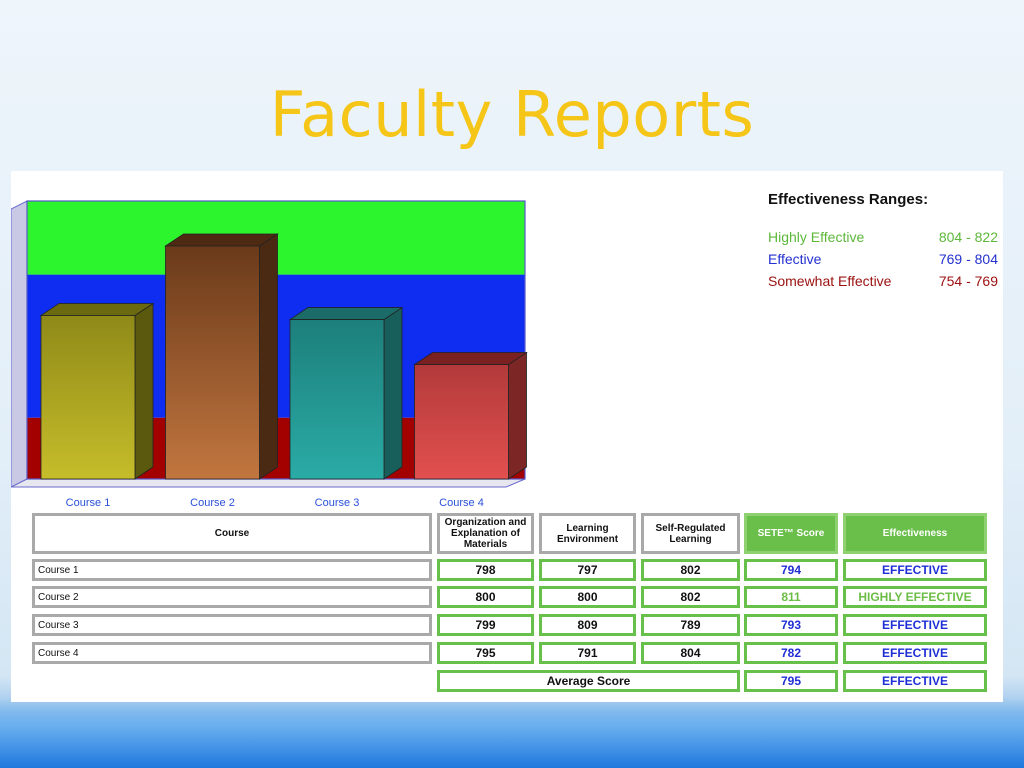 The width and height of the screenshot is (1024, 768). I want to click on self-regulated-header: Self-Regulated Learning, so click(690, 533).